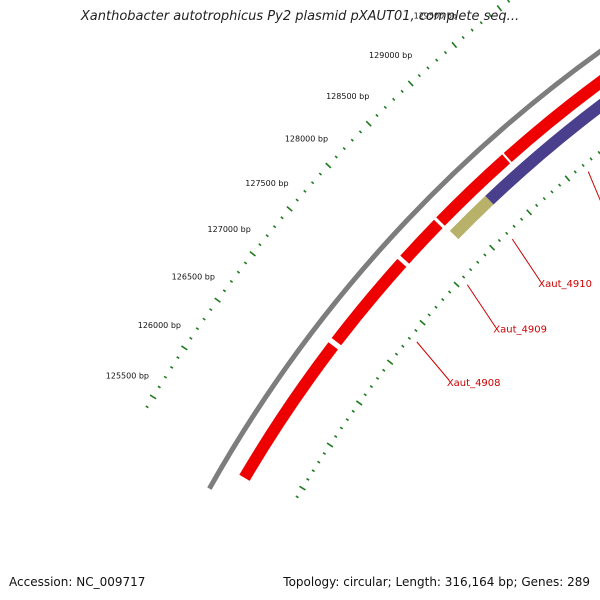 This screenshot has height=600, width=600. Describe the element at coordinates (390, 55) in the screenshot. I see `tick-label: 129000 bp` at that location.